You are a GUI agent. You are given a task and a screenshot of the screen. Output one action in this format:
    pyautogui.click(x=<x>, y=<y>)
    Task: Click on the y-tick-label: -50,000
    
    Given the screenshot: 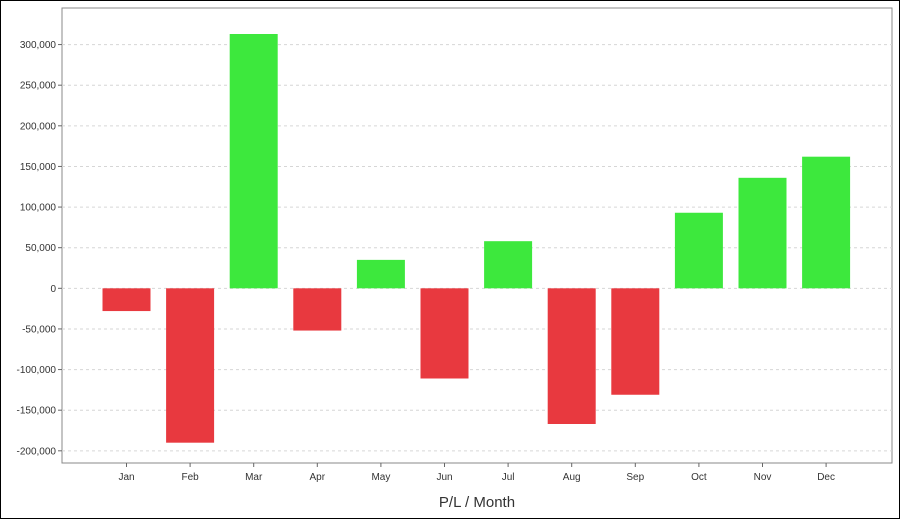 What is the action you would take?
    pyautogui.click(x=39, y=329)
    